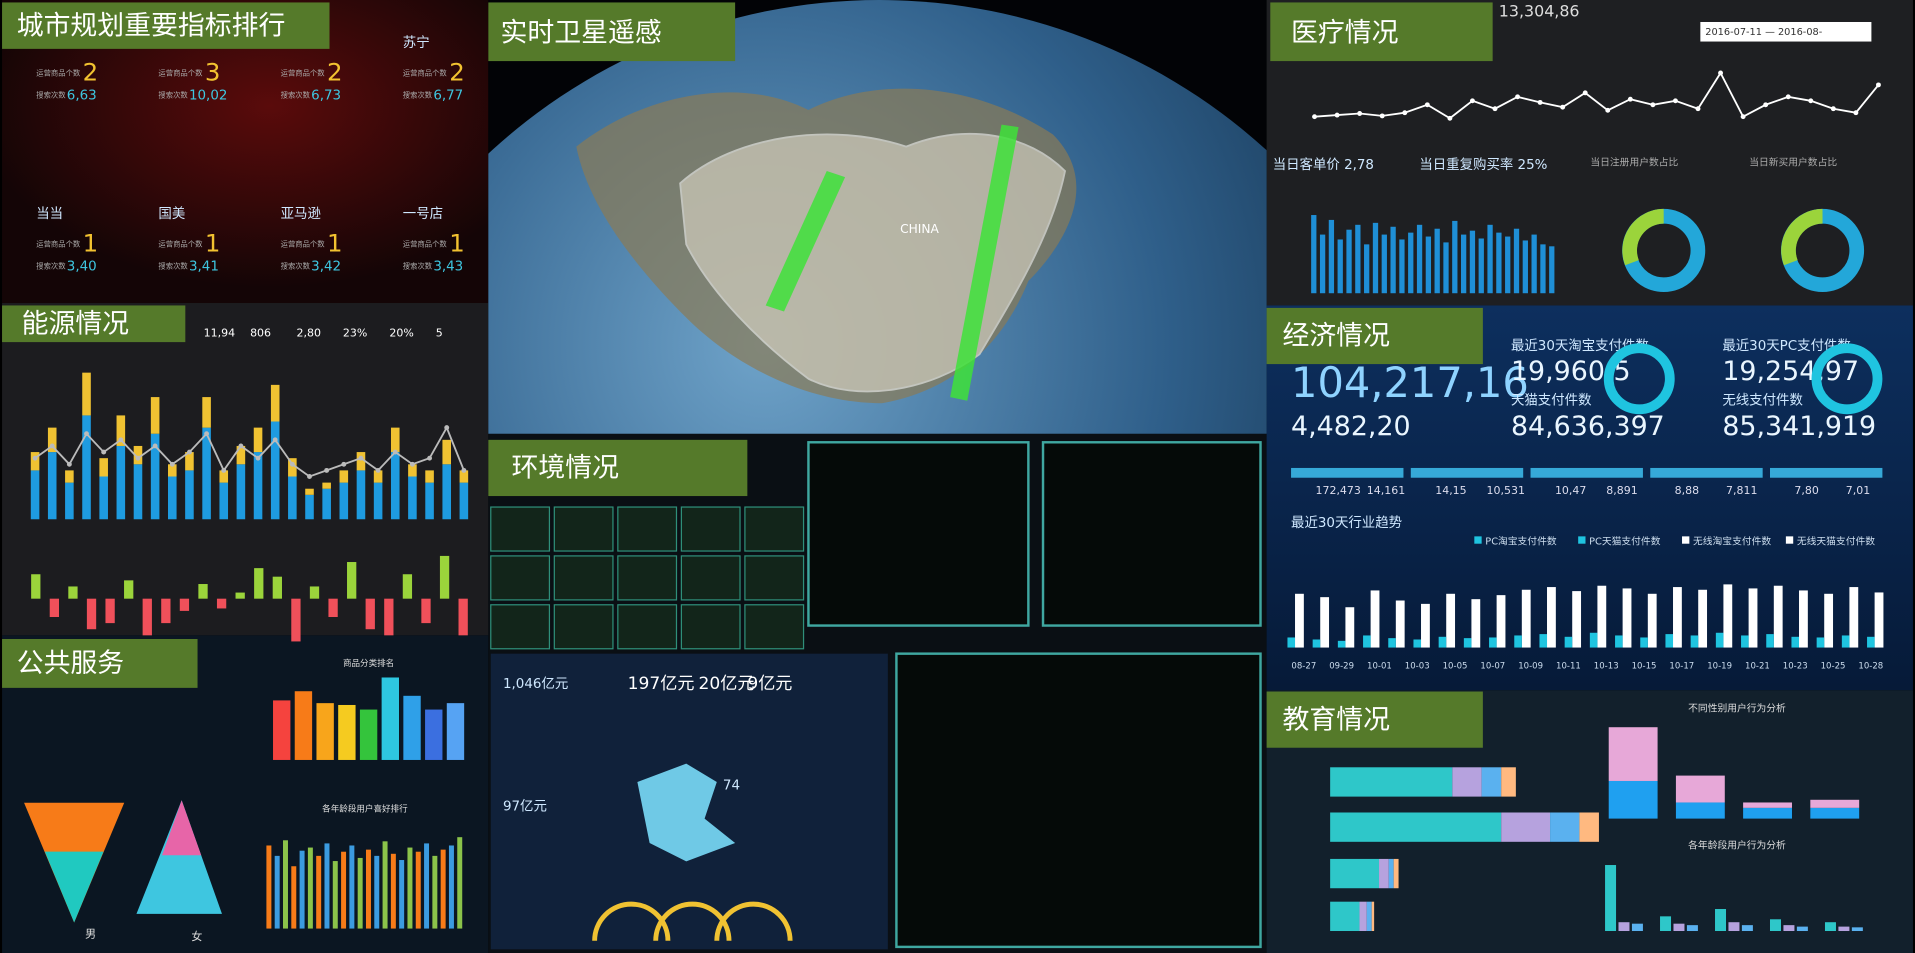  I want to click on panel-title: 医疗情况, so click(1344, 33).